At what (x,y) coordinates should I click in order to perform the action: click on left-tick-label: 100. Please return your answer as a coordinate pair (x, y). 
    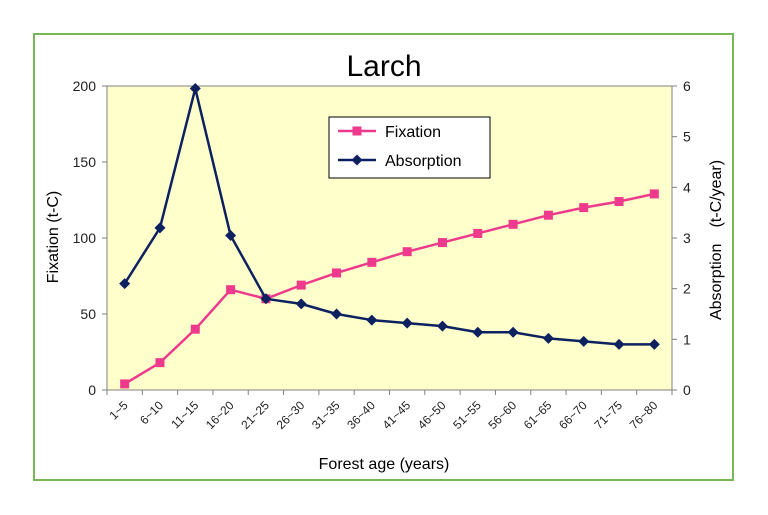
    Looking at the image, I should click on (85, 238).